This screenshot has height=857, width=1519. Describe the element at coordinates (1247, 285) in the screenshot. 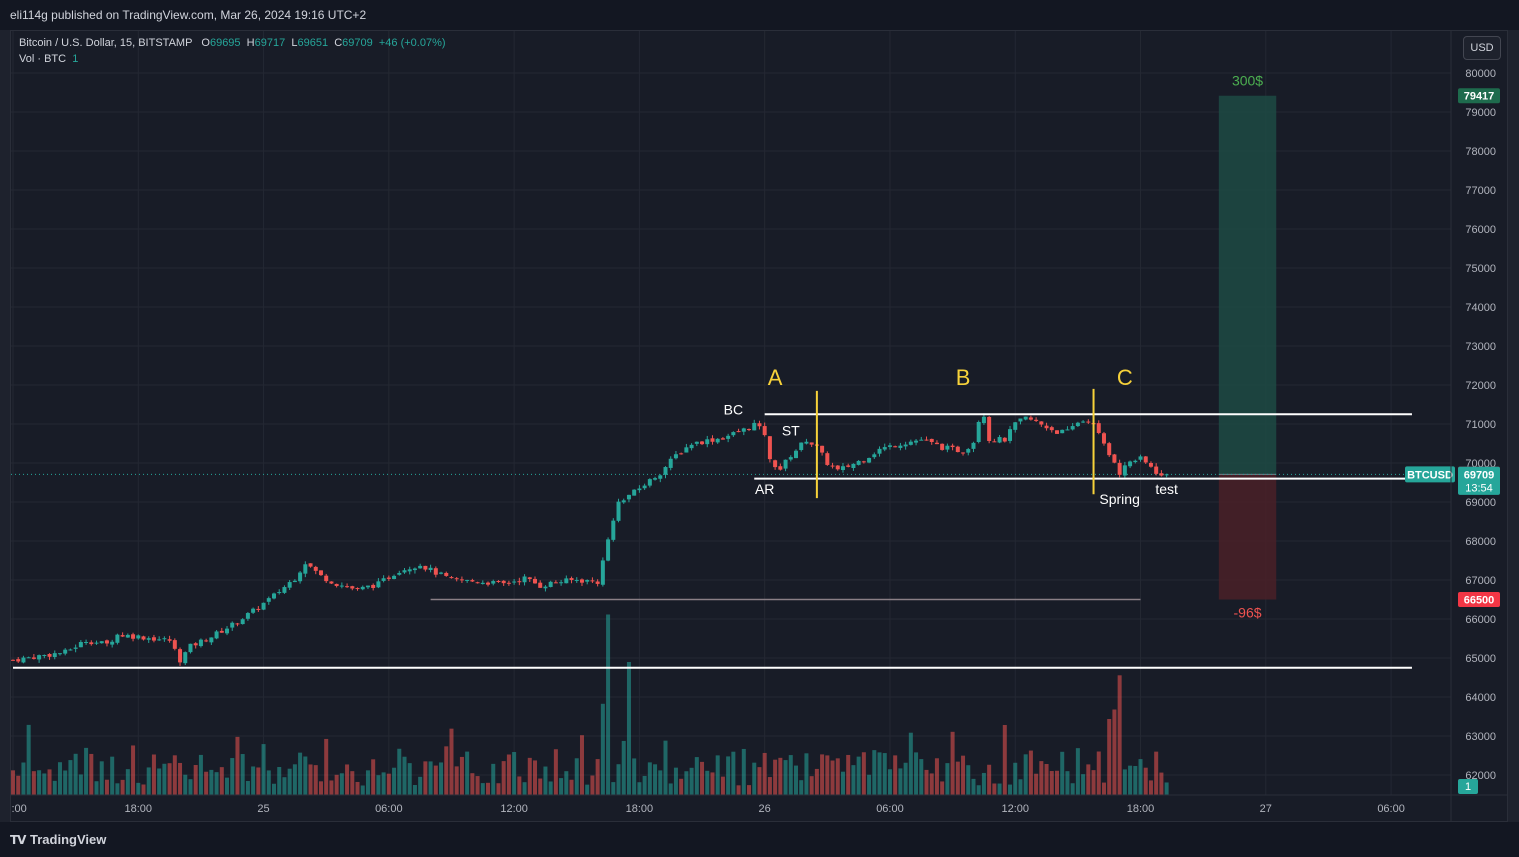

I see `position-profit-zone` at that location.